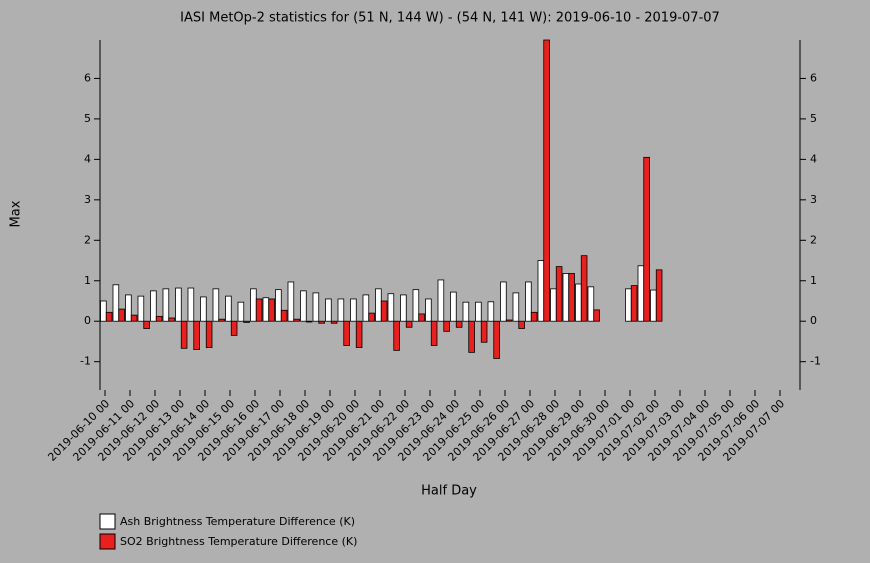  What do you see at coordinates (87, 239) in the screenshot?
I see `y-tick-label: 2` at bounding box center [87, 239].